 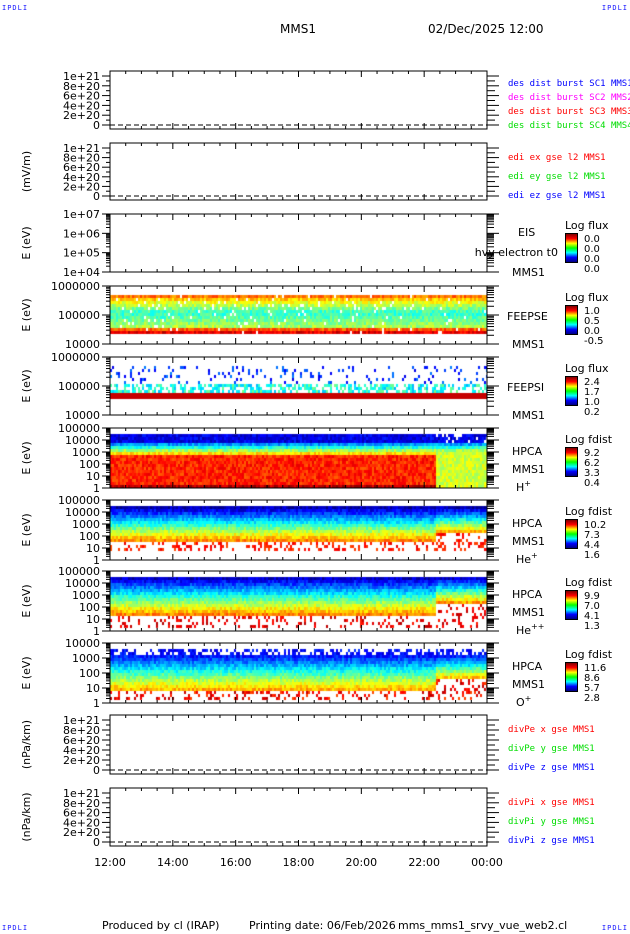 What do you see at coordinates (592, 392) in the screenshot?
I see `colorbar-label: 1.7` at bounding box center [592, 392].